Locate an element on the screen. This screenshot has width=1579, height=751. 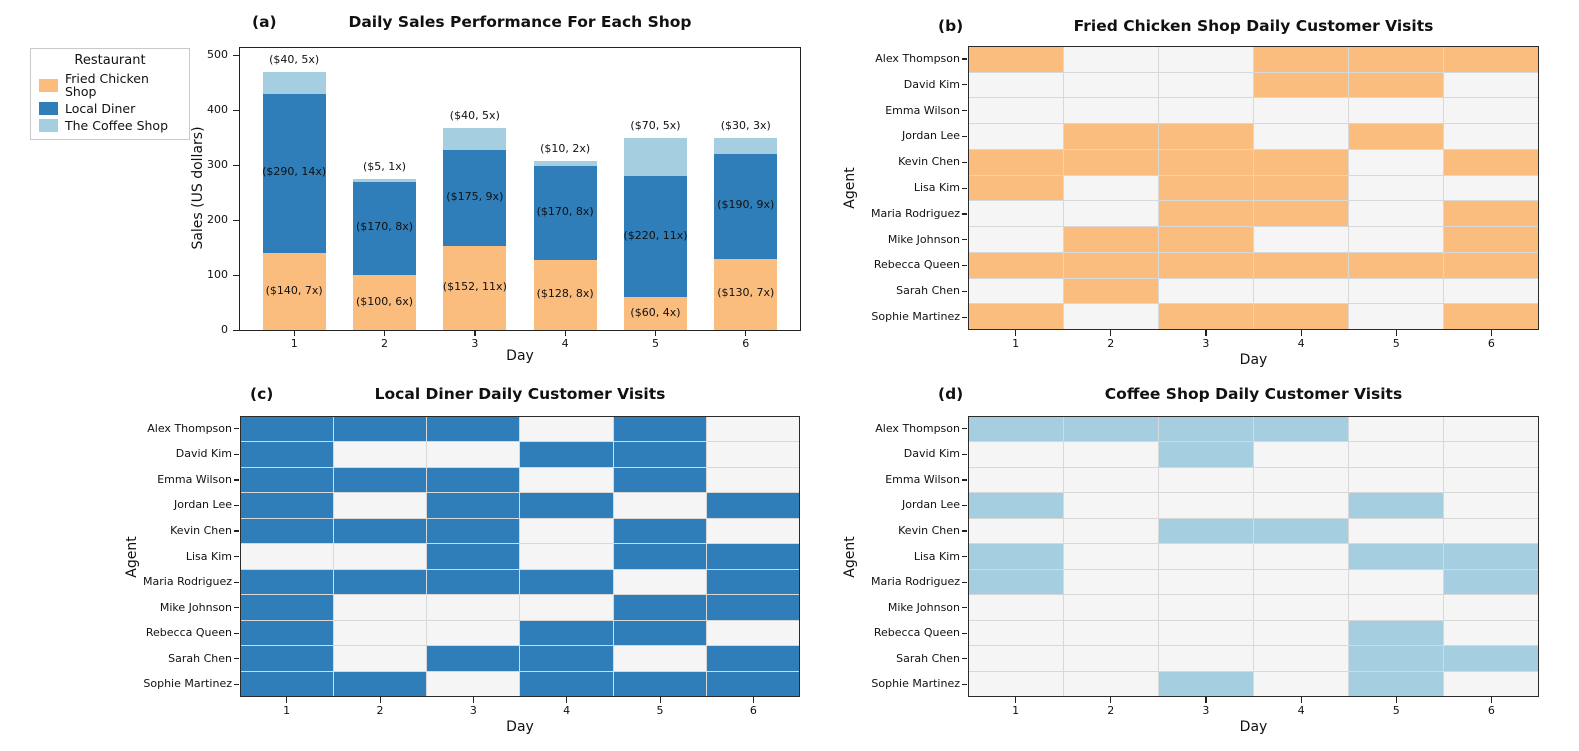
bar-value-label: ($170, 8x) is located at coordinates (565, 211).